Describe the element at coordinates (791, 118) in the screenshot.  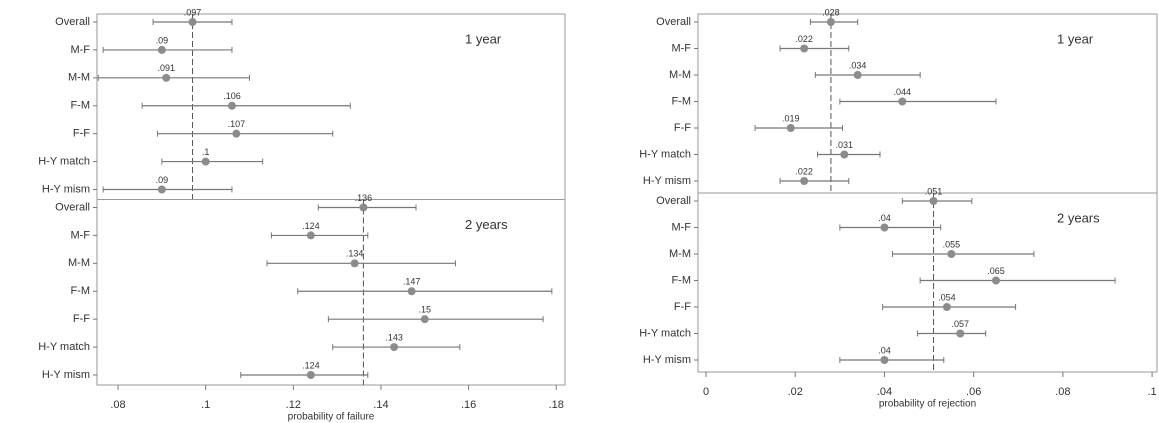
I see `value-label: .019` at that location.